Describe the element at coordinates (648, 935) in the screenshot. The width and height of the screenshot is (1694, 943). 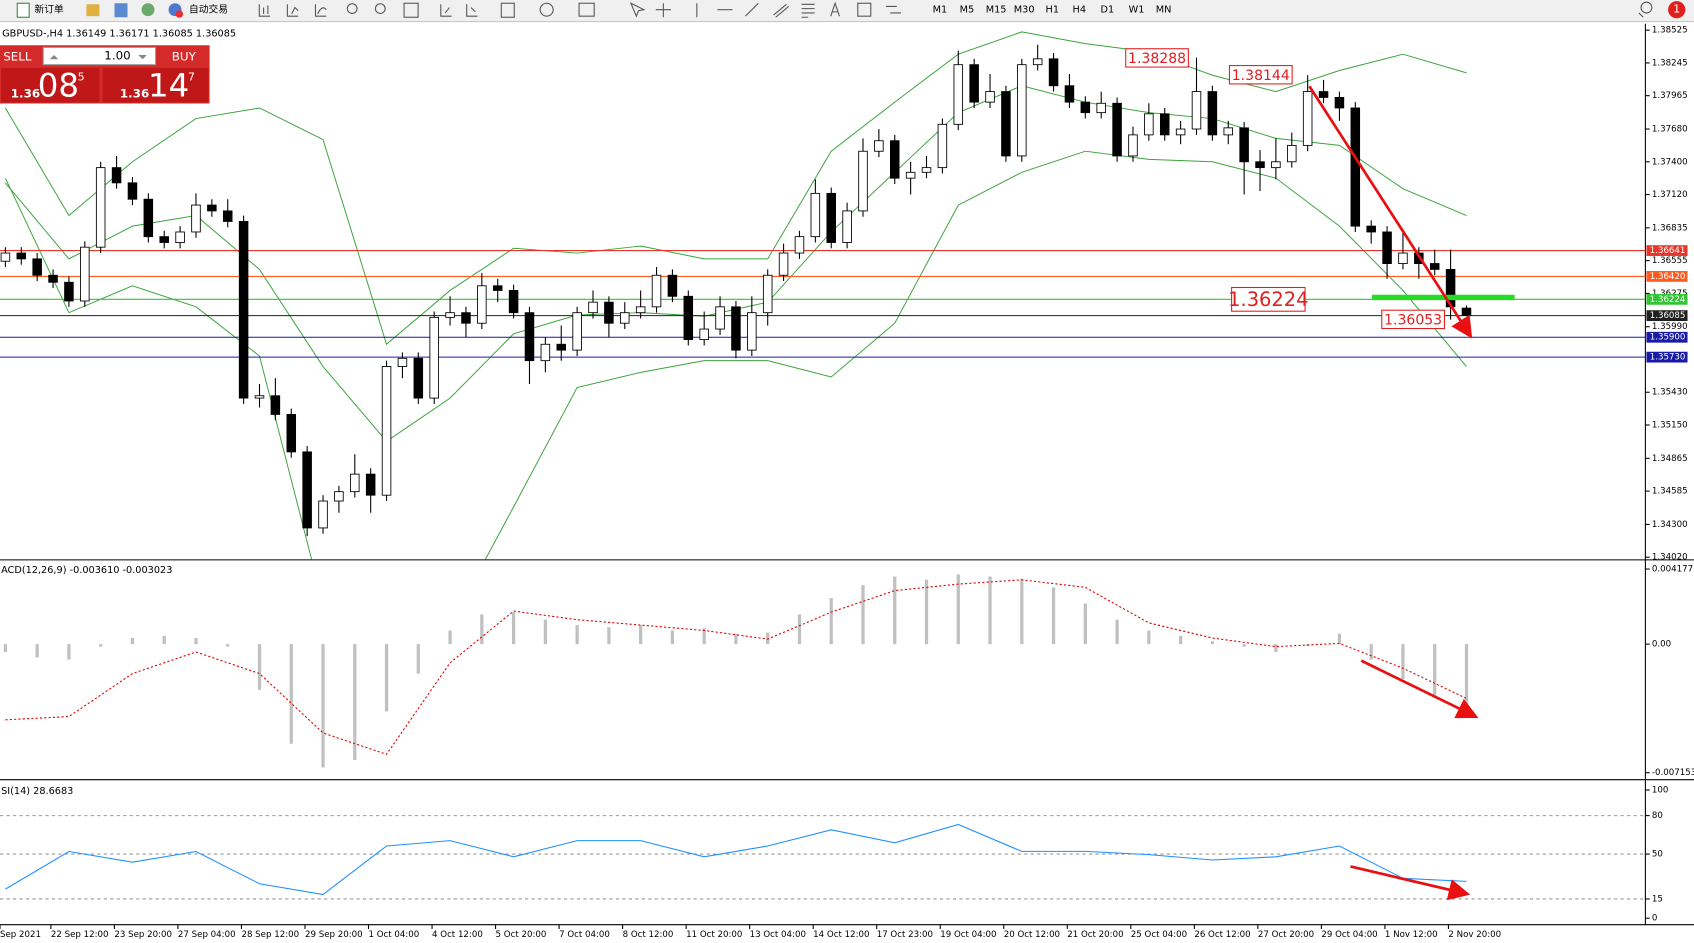
I see `x-tick-label: 8 Oct 12:00` at that location.